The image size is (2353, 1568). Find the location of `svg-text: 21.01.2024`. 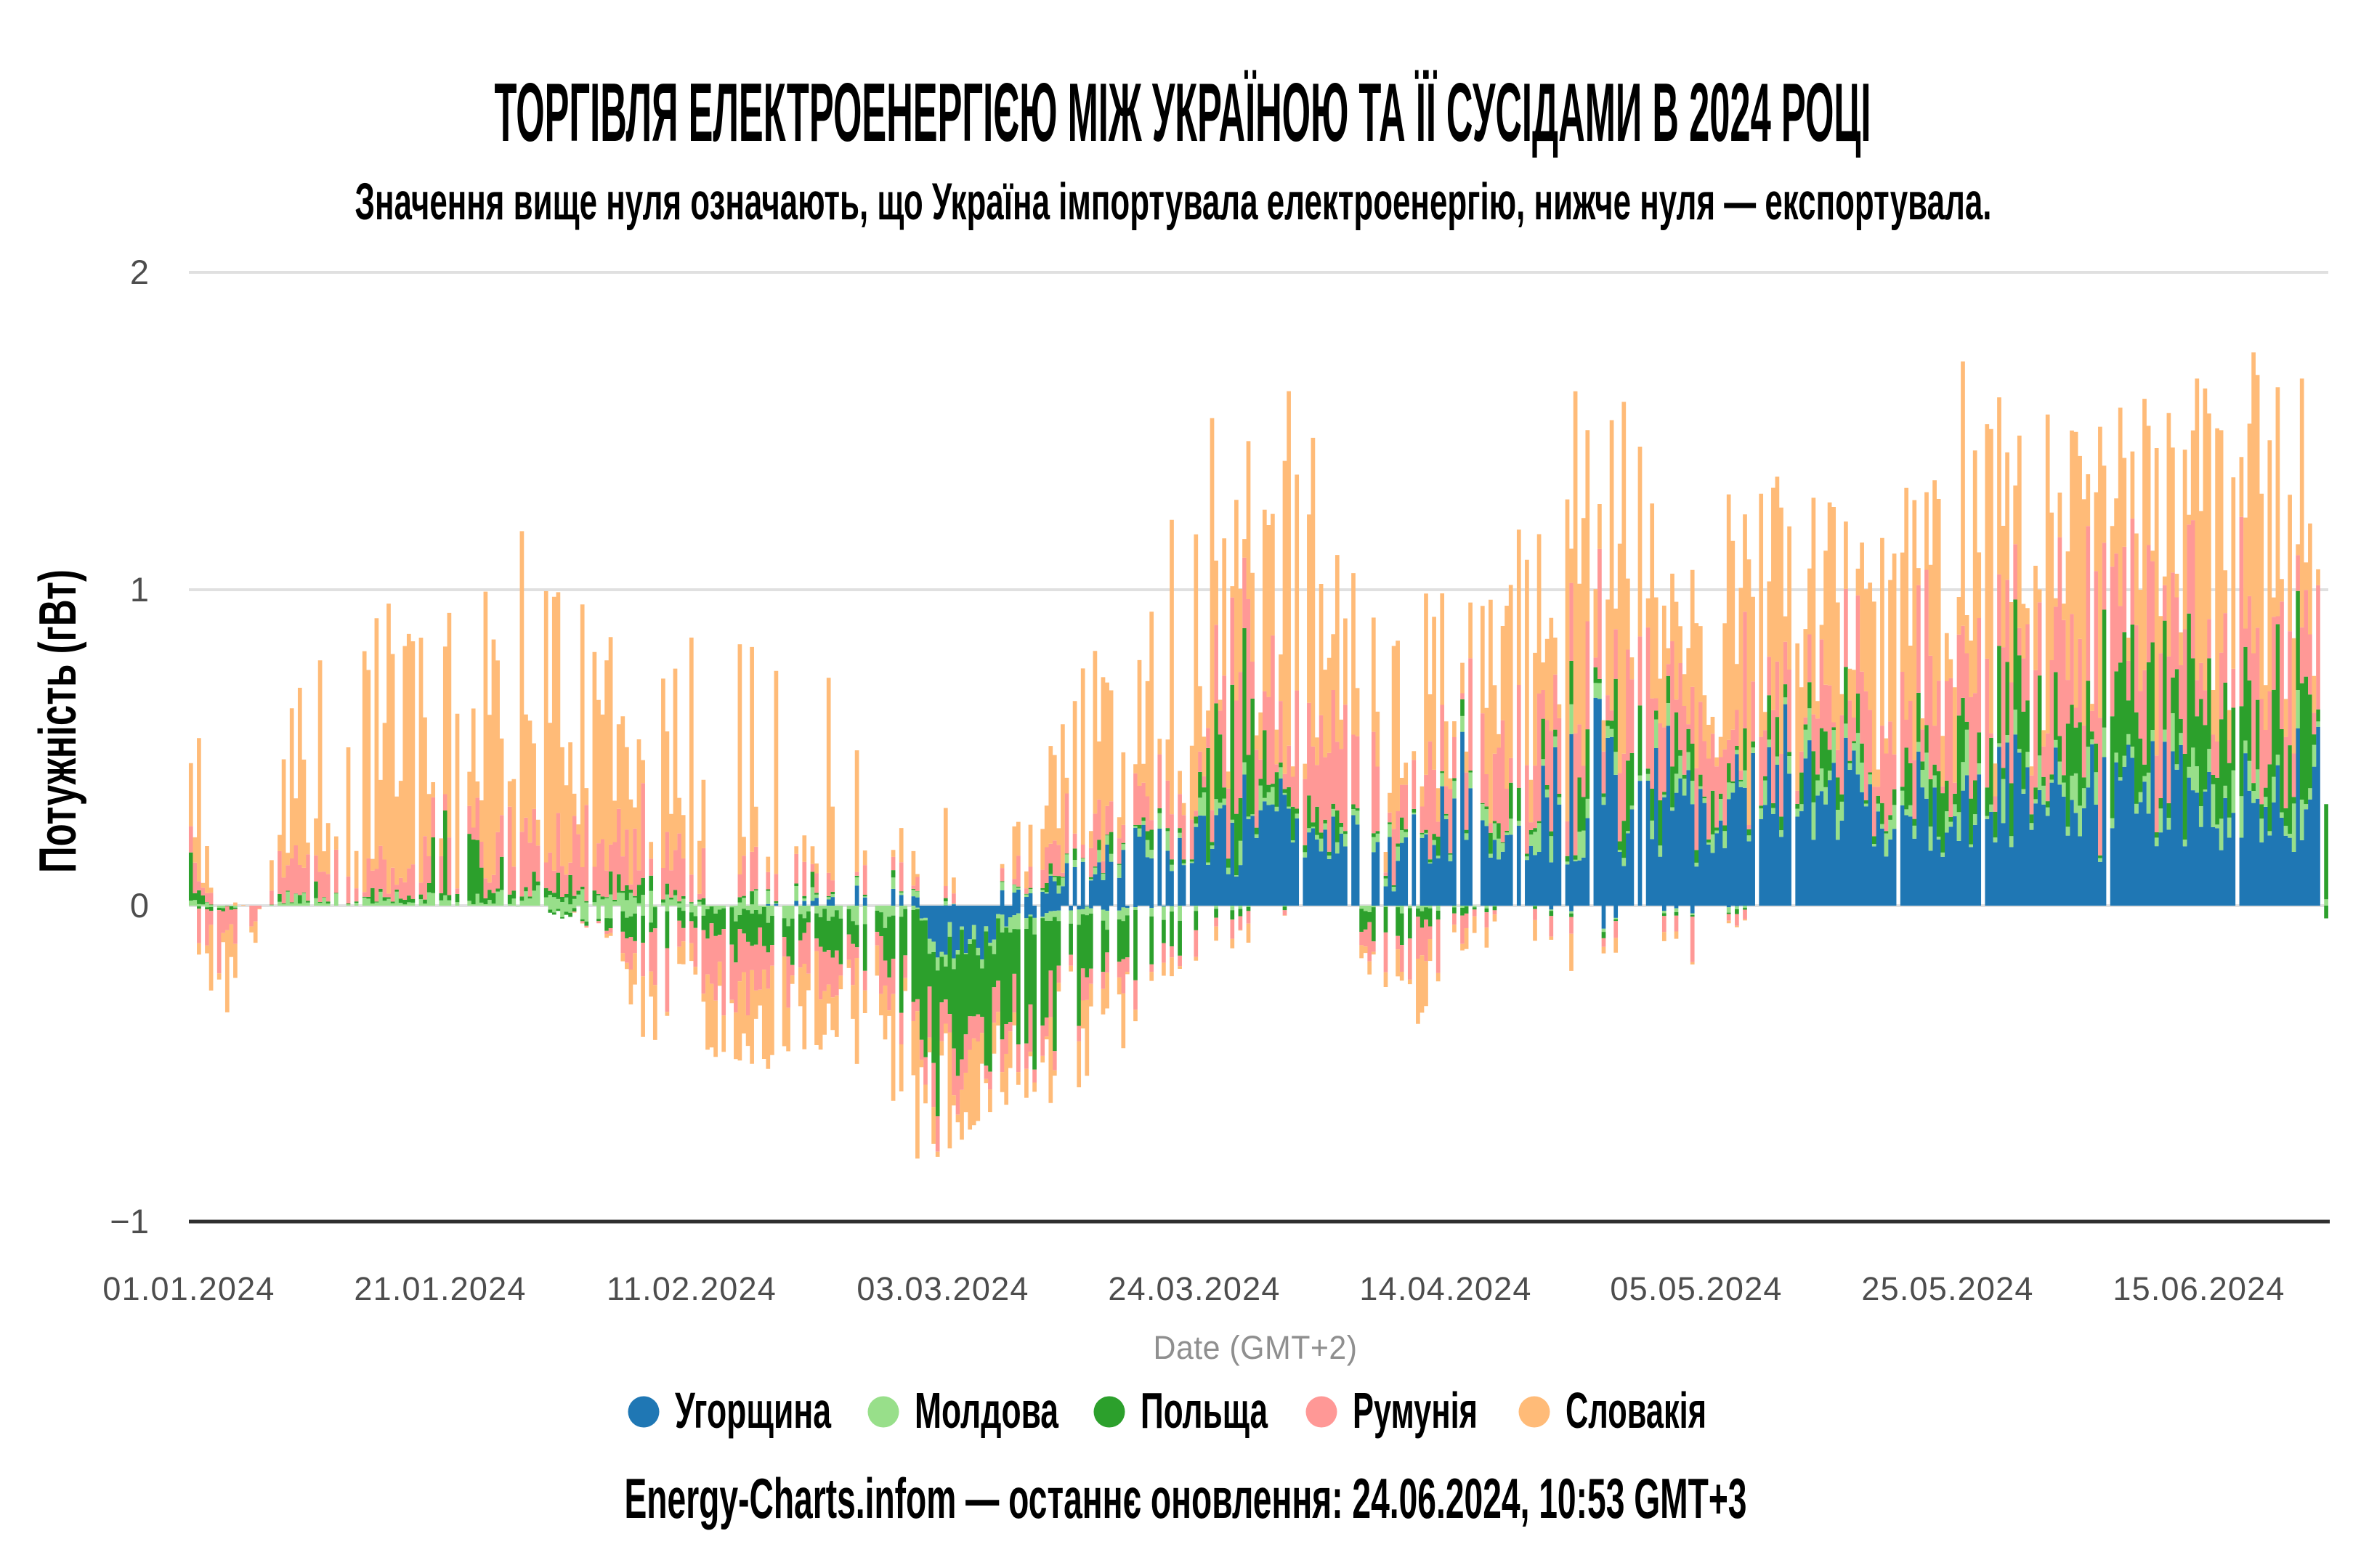

svg-text: 21.01.2024 is located at coordinates (440, 1288).